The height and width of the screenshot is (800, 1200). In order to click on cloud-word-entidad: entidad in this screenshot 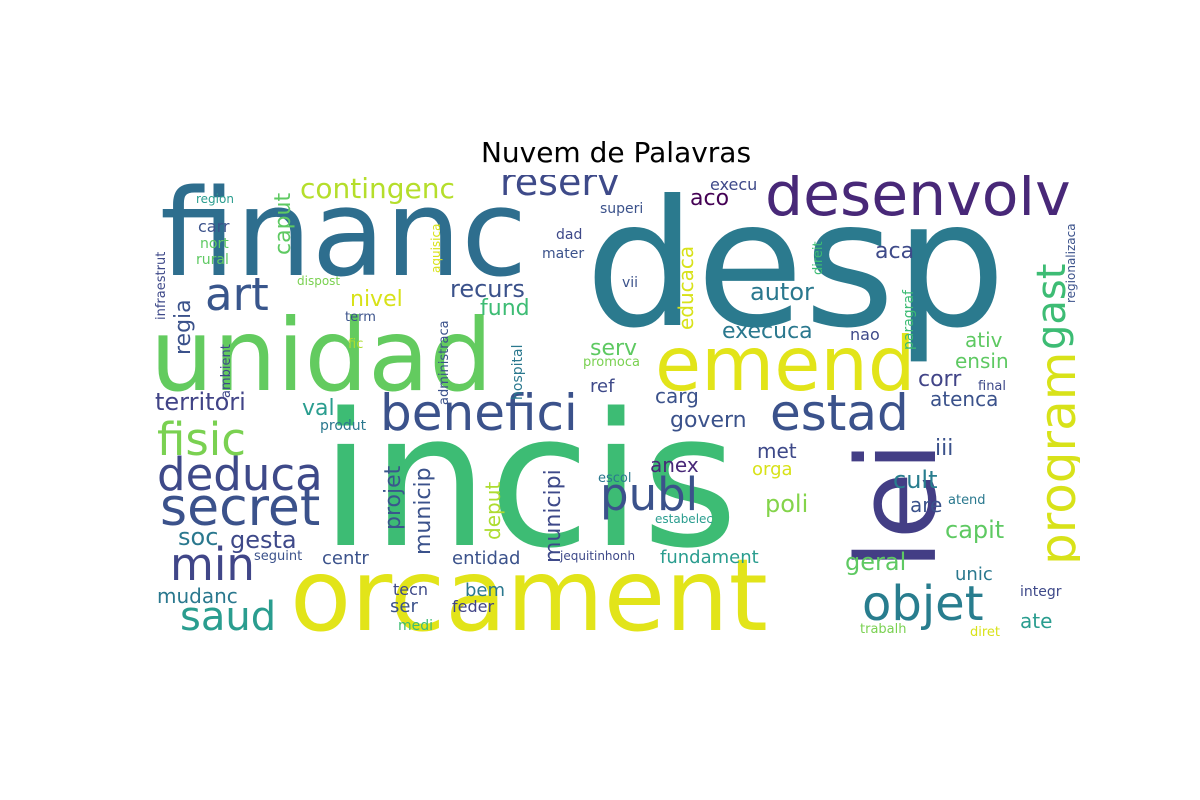, I will do `click(486, 558)`.